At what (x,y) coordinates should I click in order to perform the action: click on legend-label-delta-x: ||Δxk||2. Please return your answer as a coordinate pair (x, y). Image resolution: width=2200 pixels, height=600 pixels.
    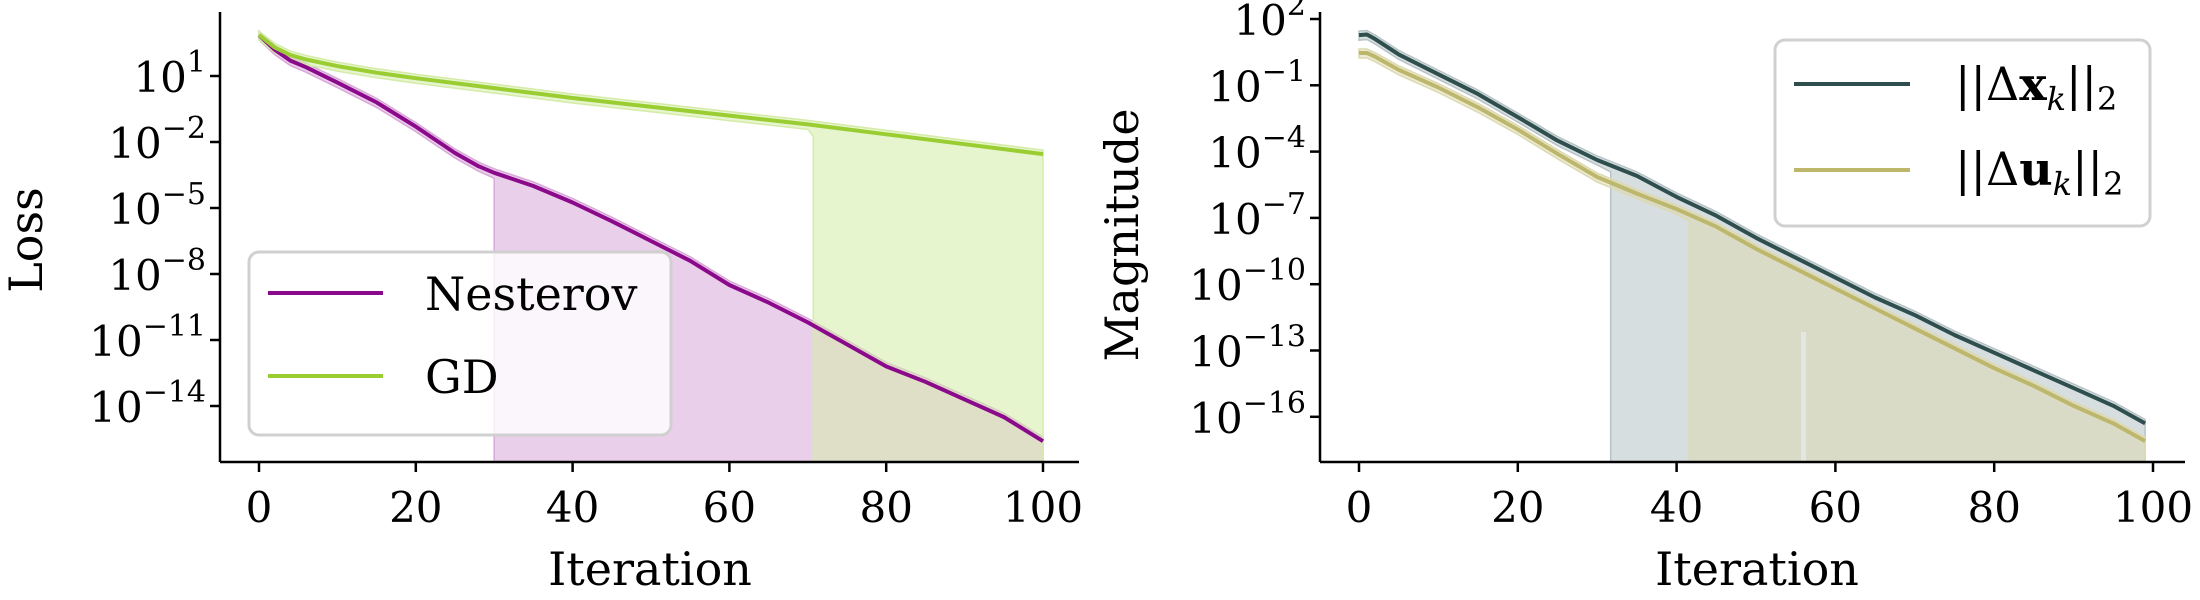
    Looking at the image, I should click on (2036, 87).